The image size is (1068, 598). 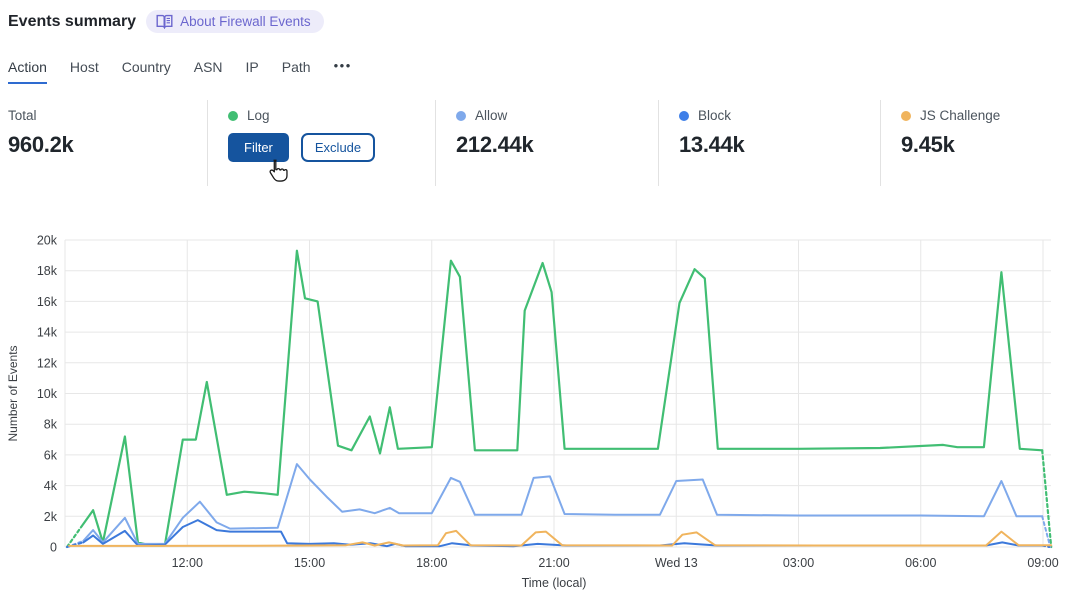 What do you see at coordinates (554, 583) in the screenshot?
I see `x-axis-title: Time (local)` at bounding box center [554, 583].